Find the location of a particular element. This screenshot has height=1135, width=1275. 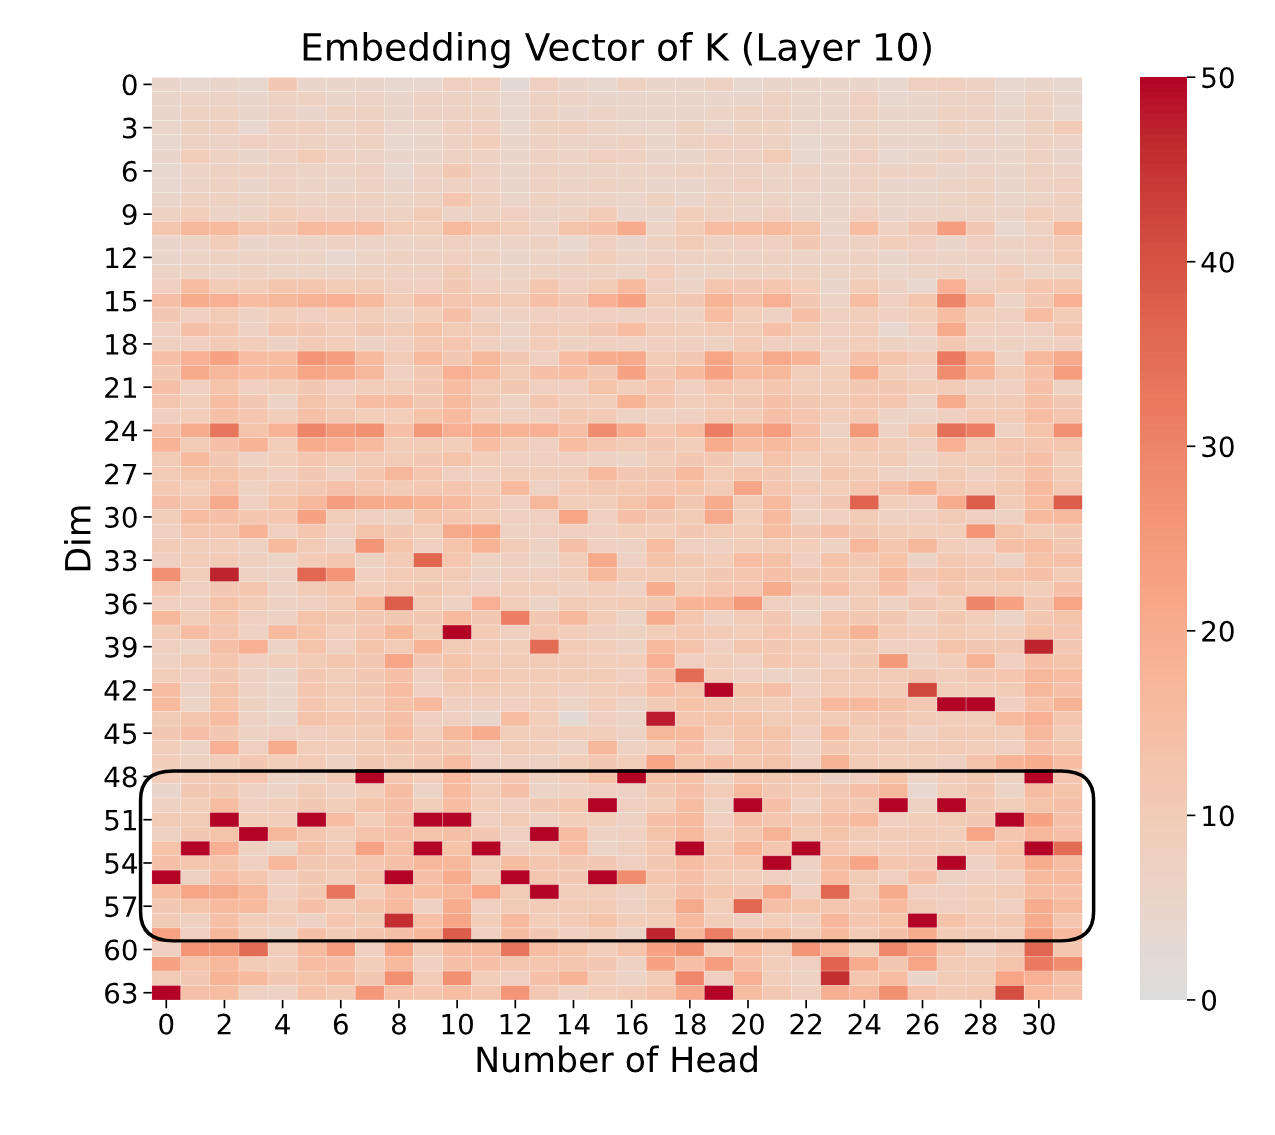

chart-title: Embedding Vector of K (Layer 10) is located at coordinates (617, 50).